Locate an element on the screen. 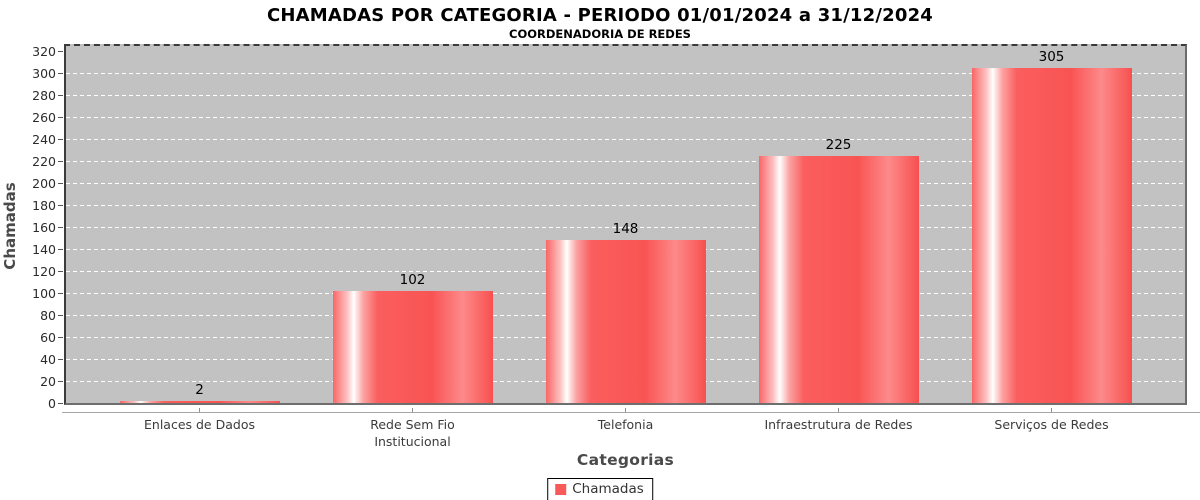 This screenshot has height=500, width=1200. bar-value-label: 2 is located at coordinates (199, 389).